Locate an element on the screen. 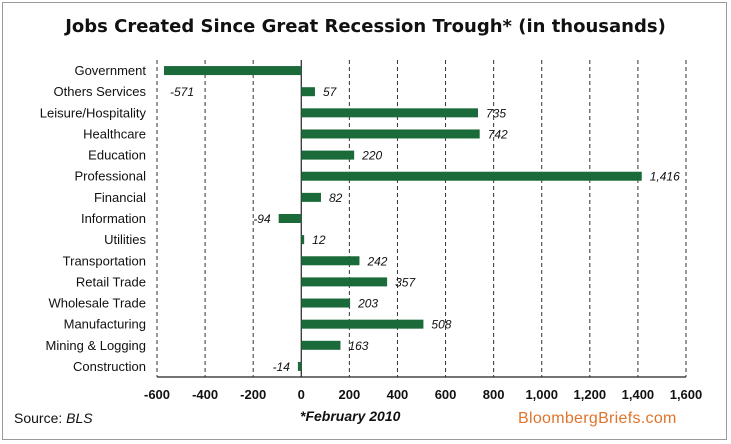  x-tick-label: -400 is located at coordinates (205, 394).